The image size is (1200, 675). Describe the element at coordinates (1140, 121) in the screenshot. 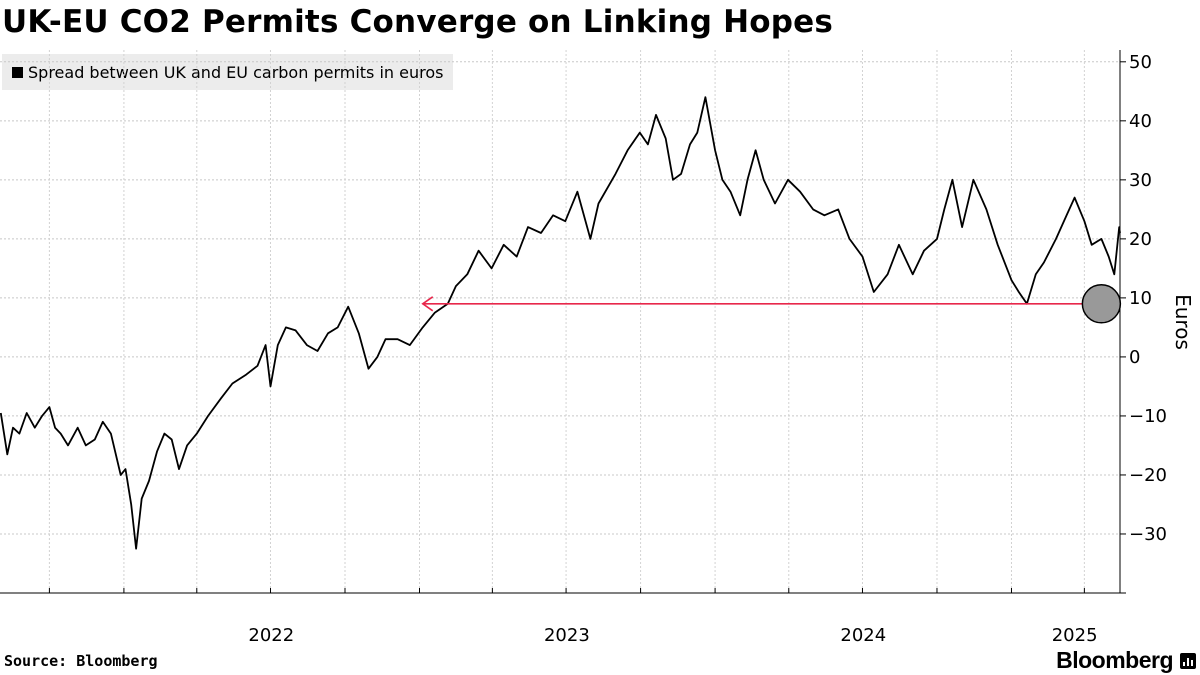

I see `y-tick-label: 40` at that location.